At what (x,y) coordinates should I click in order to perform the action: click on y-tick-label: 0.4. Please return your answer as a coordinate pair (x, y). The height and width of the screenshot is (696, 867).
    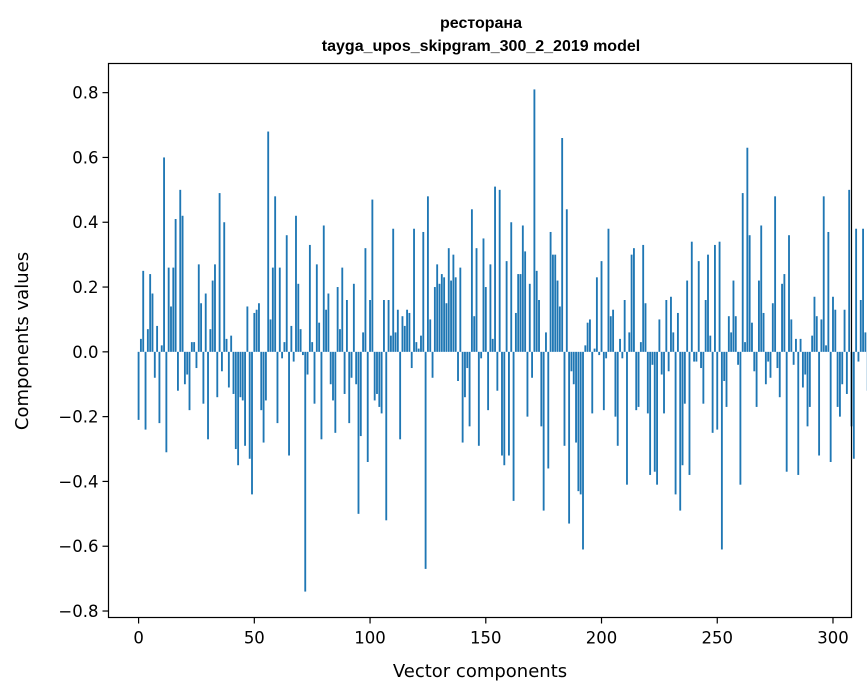
    Looking at the image, I should click on (85, 222).